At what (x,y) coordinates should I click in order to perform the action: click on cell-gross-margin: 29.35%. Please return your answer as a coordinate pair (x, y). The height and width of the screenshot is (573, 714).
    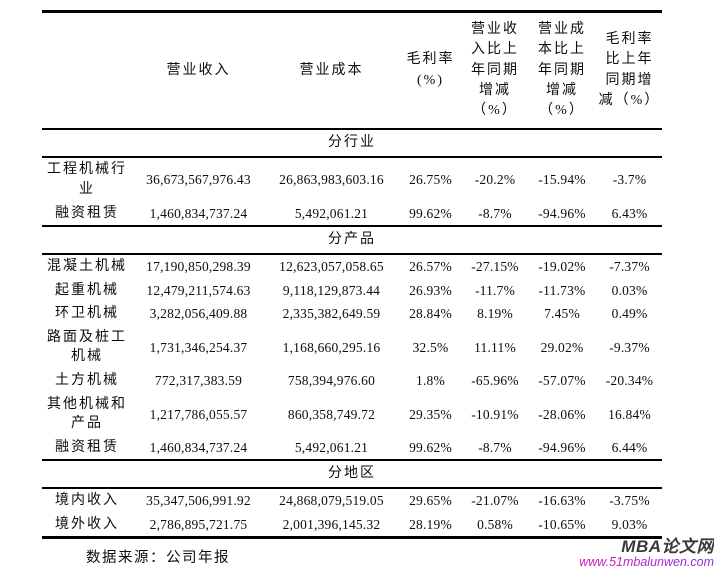
    Looking at the image, I should click on (430, 414).